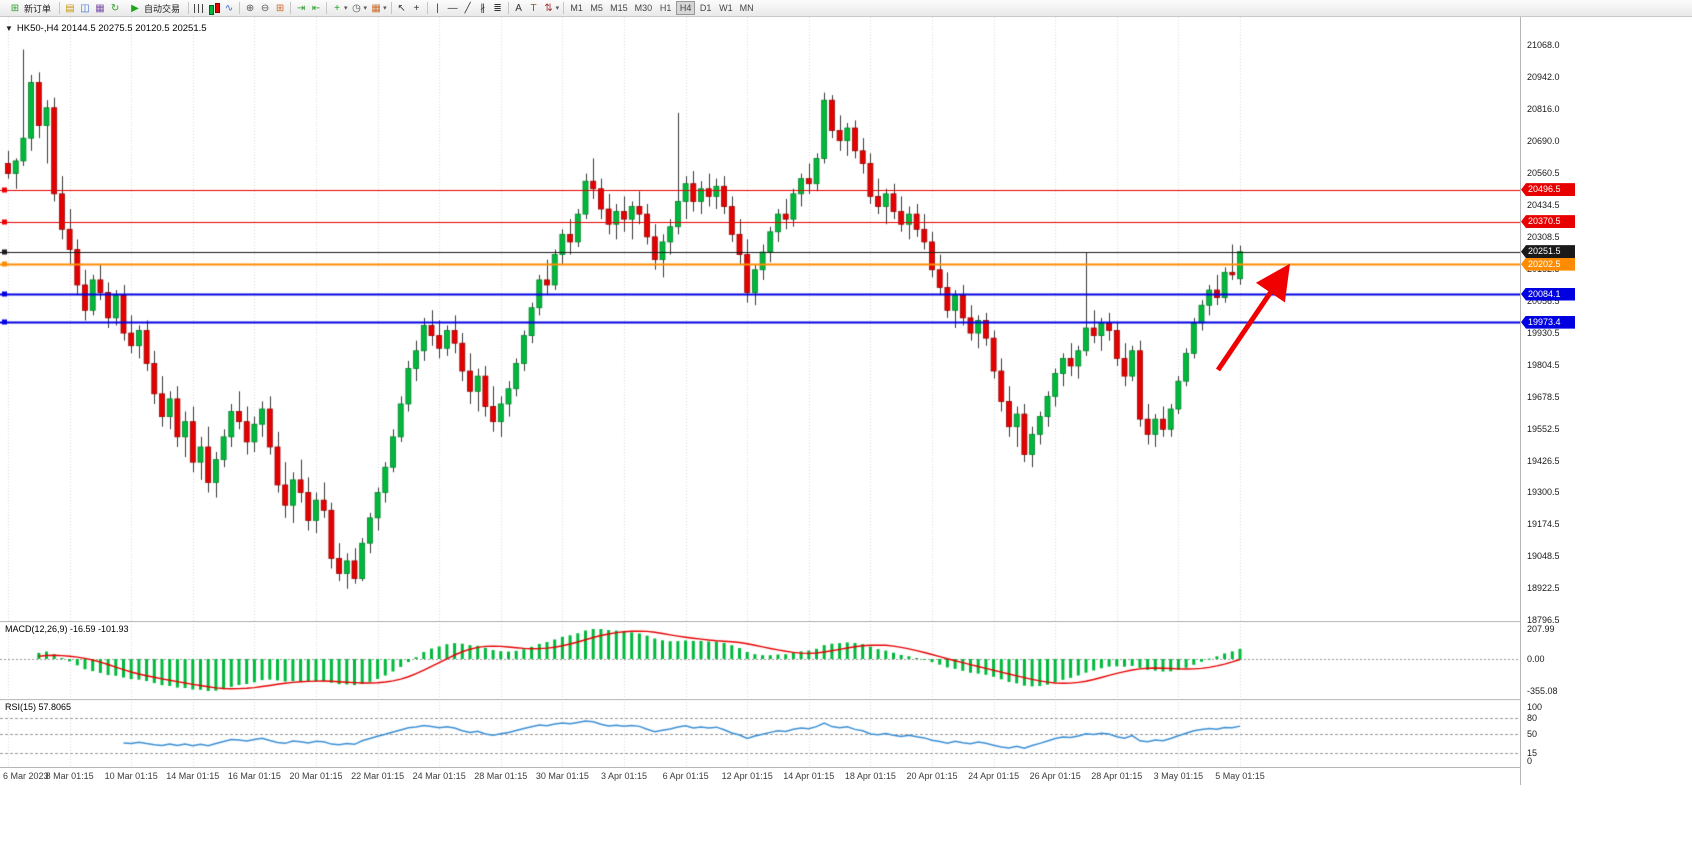 This screenshot has width=1692, height=849. Describe the element at coordinates (439, 776) in the screenshot. I see `time-label: 24 Mar 01:15` at that location.